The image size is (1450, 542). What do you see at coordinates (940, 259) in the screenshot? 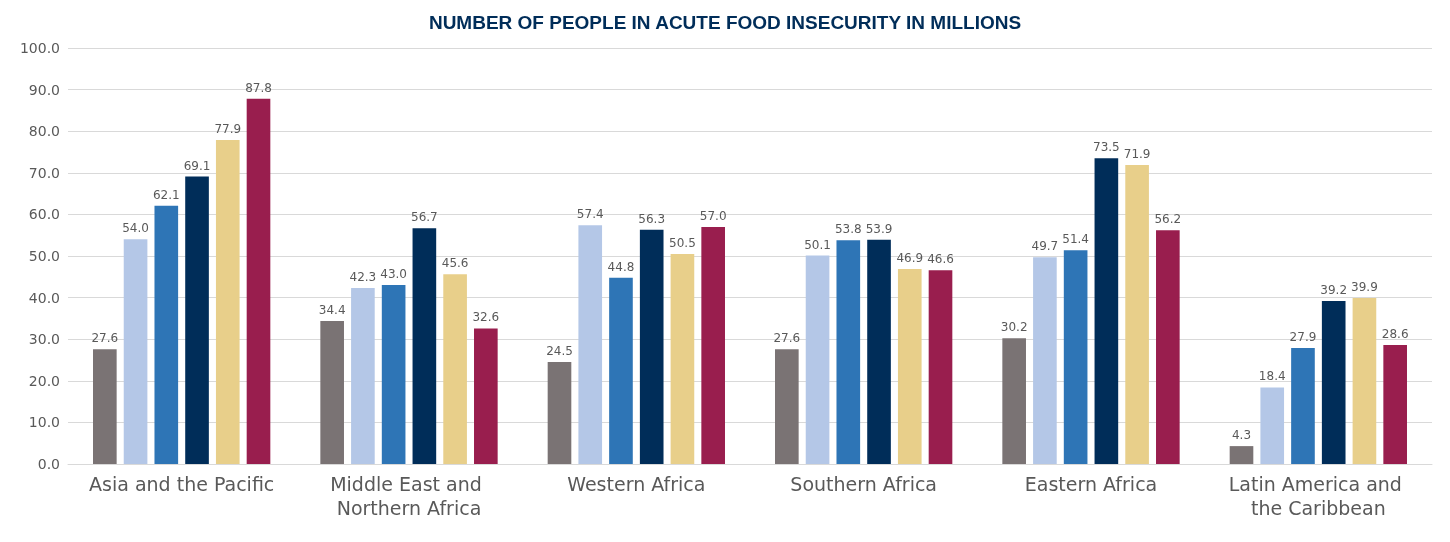
I see `data-label: 46.6` at bounding box center [940, 259].